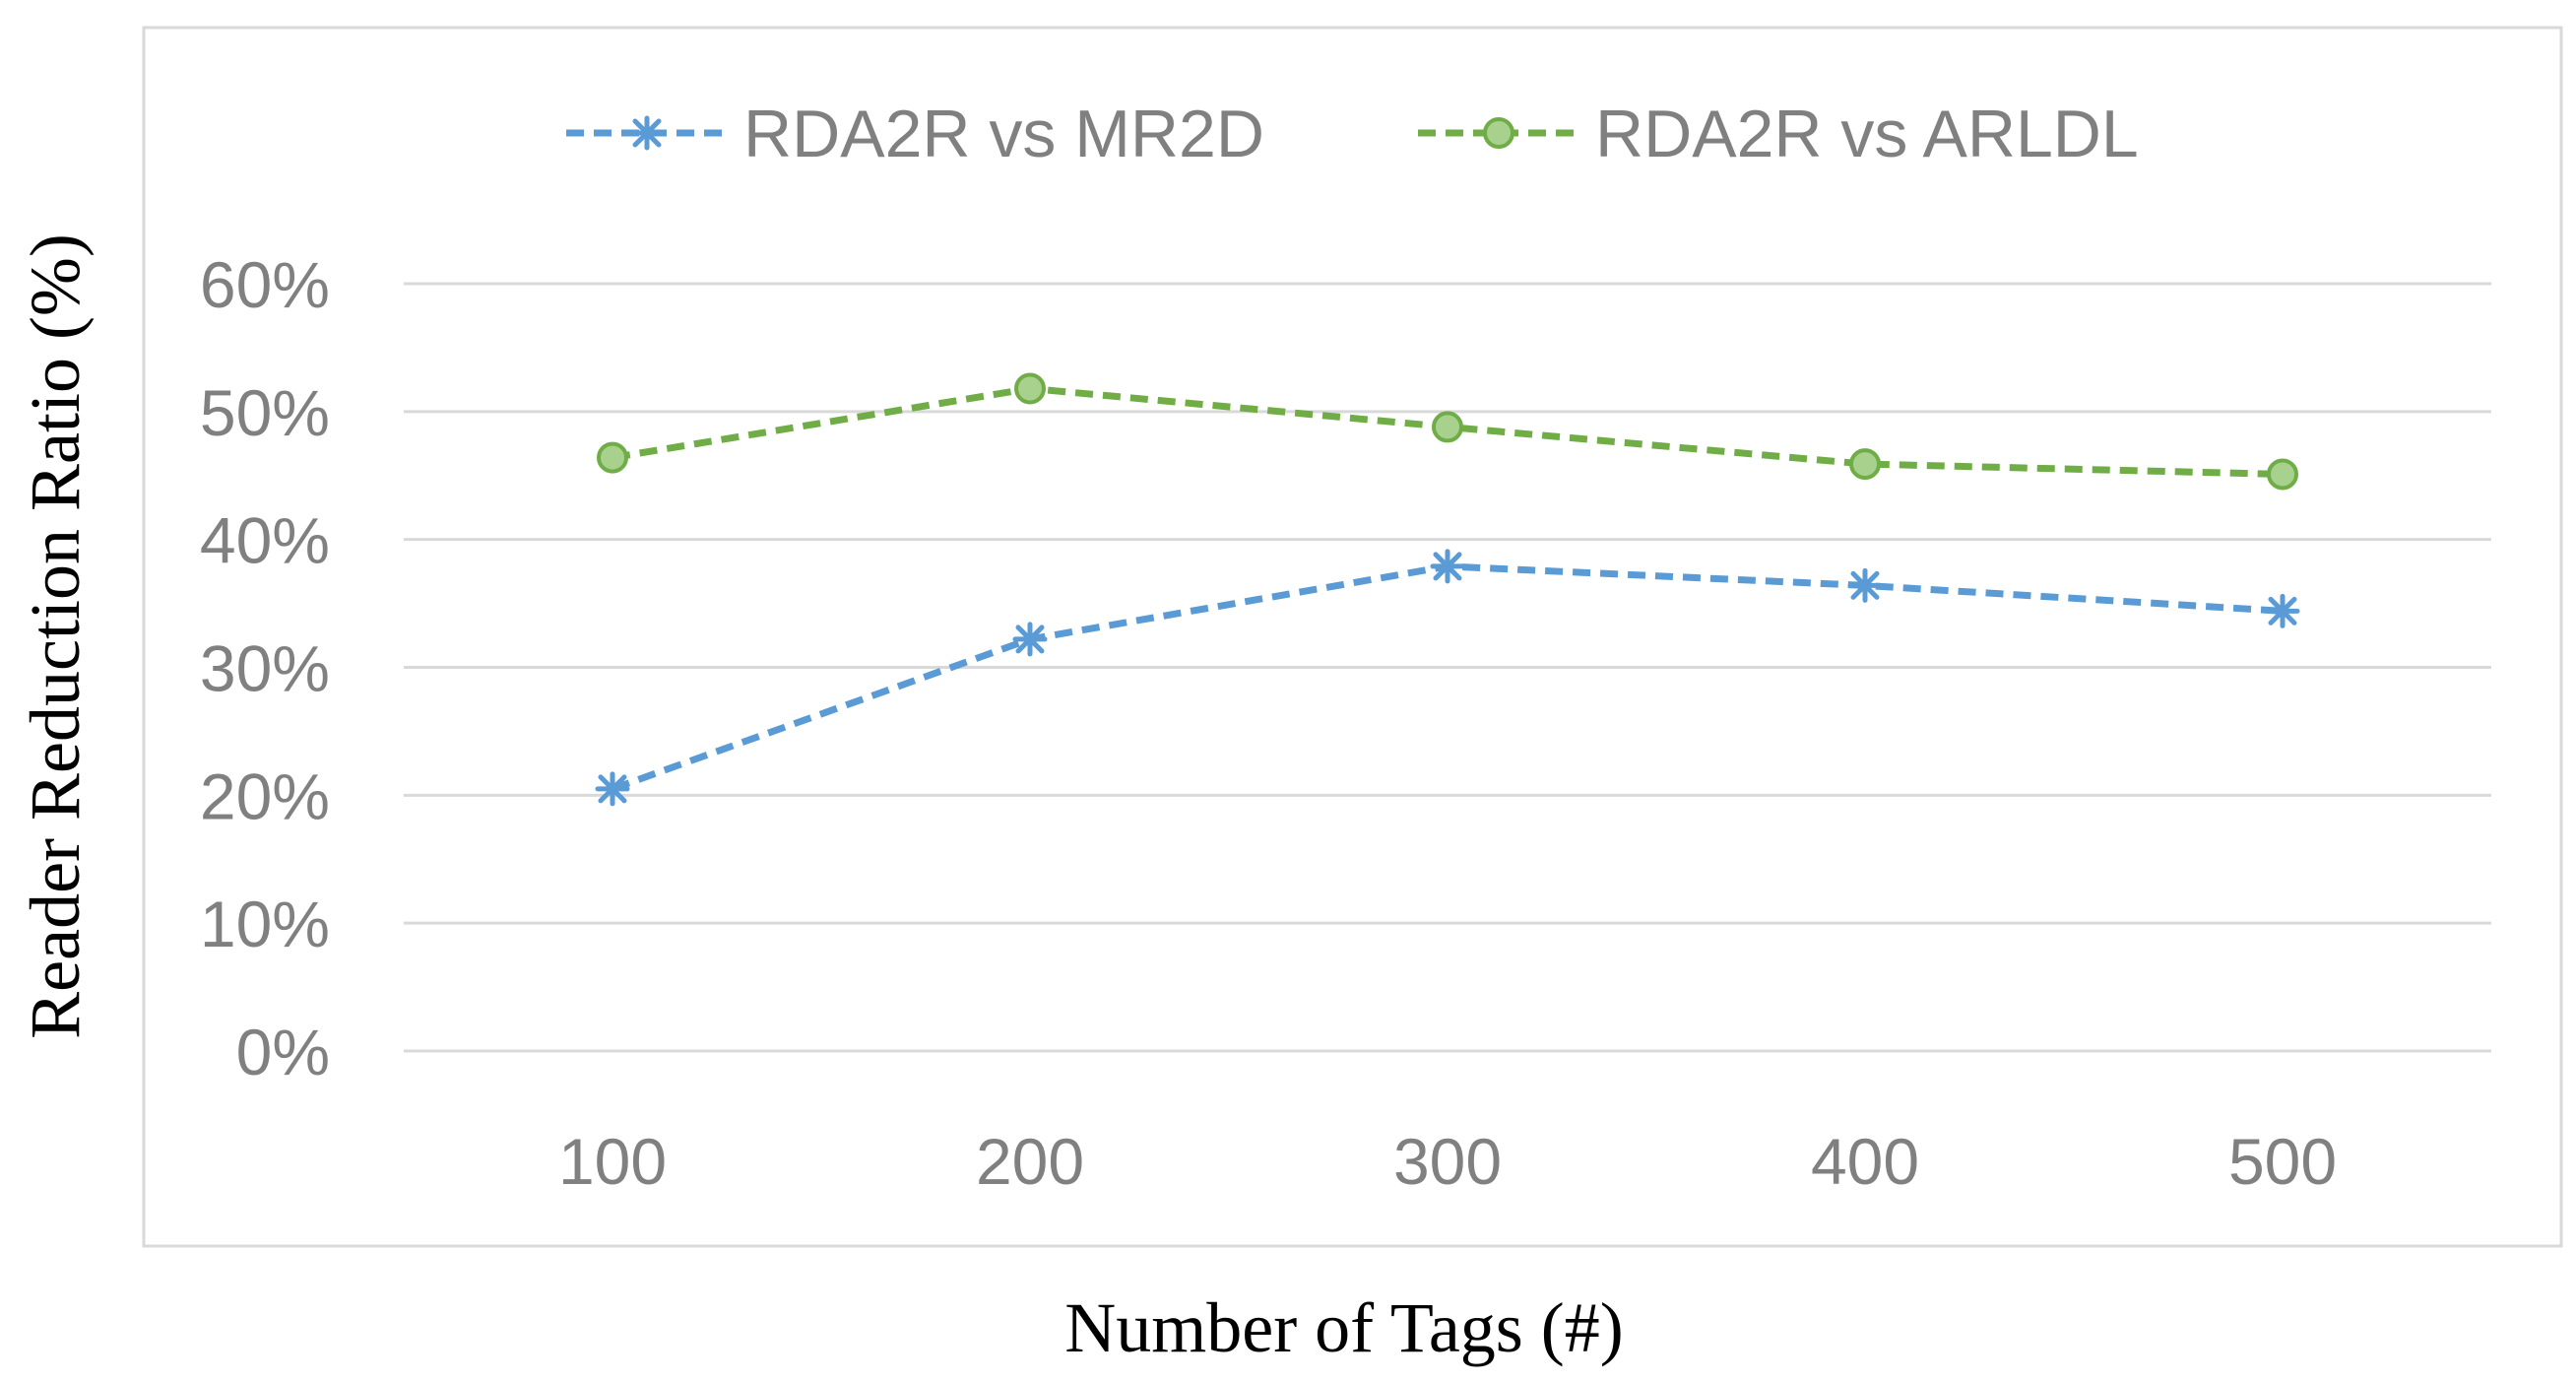  I want to click on x-tick-labels: 100 200 300 400 500, so click(1447, 1161).